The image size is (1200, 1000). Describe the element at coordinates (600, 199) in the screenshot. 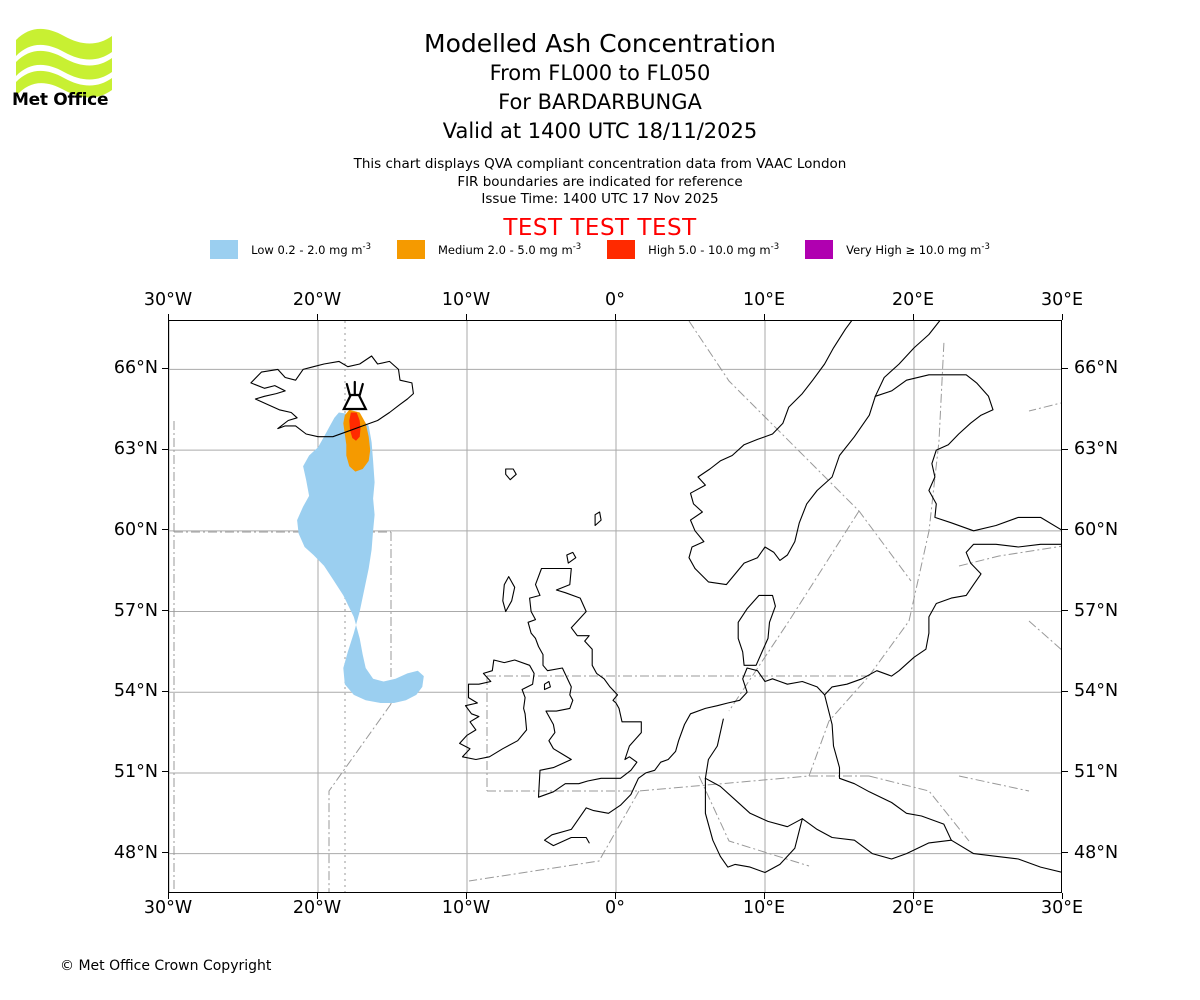

I see `note-issue-time: Issue Time: 1400 UTC 17 Nov 2025` at that location.